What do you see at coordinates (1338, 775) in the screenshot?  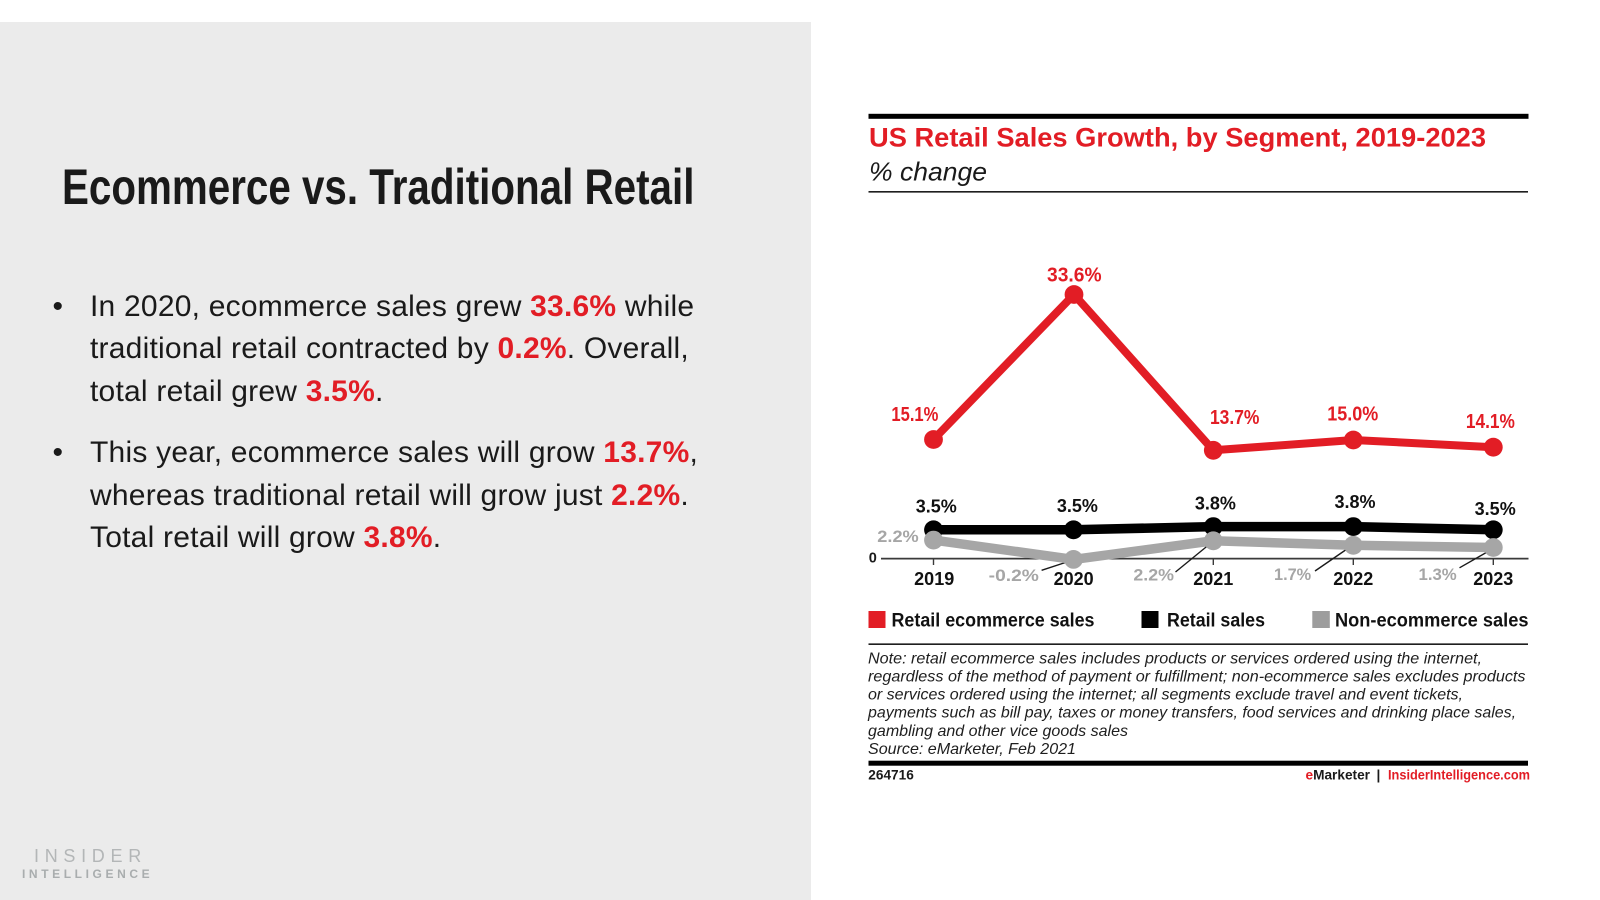 I see `svg-text: eMarketer` at bounding box center [1338, 775].